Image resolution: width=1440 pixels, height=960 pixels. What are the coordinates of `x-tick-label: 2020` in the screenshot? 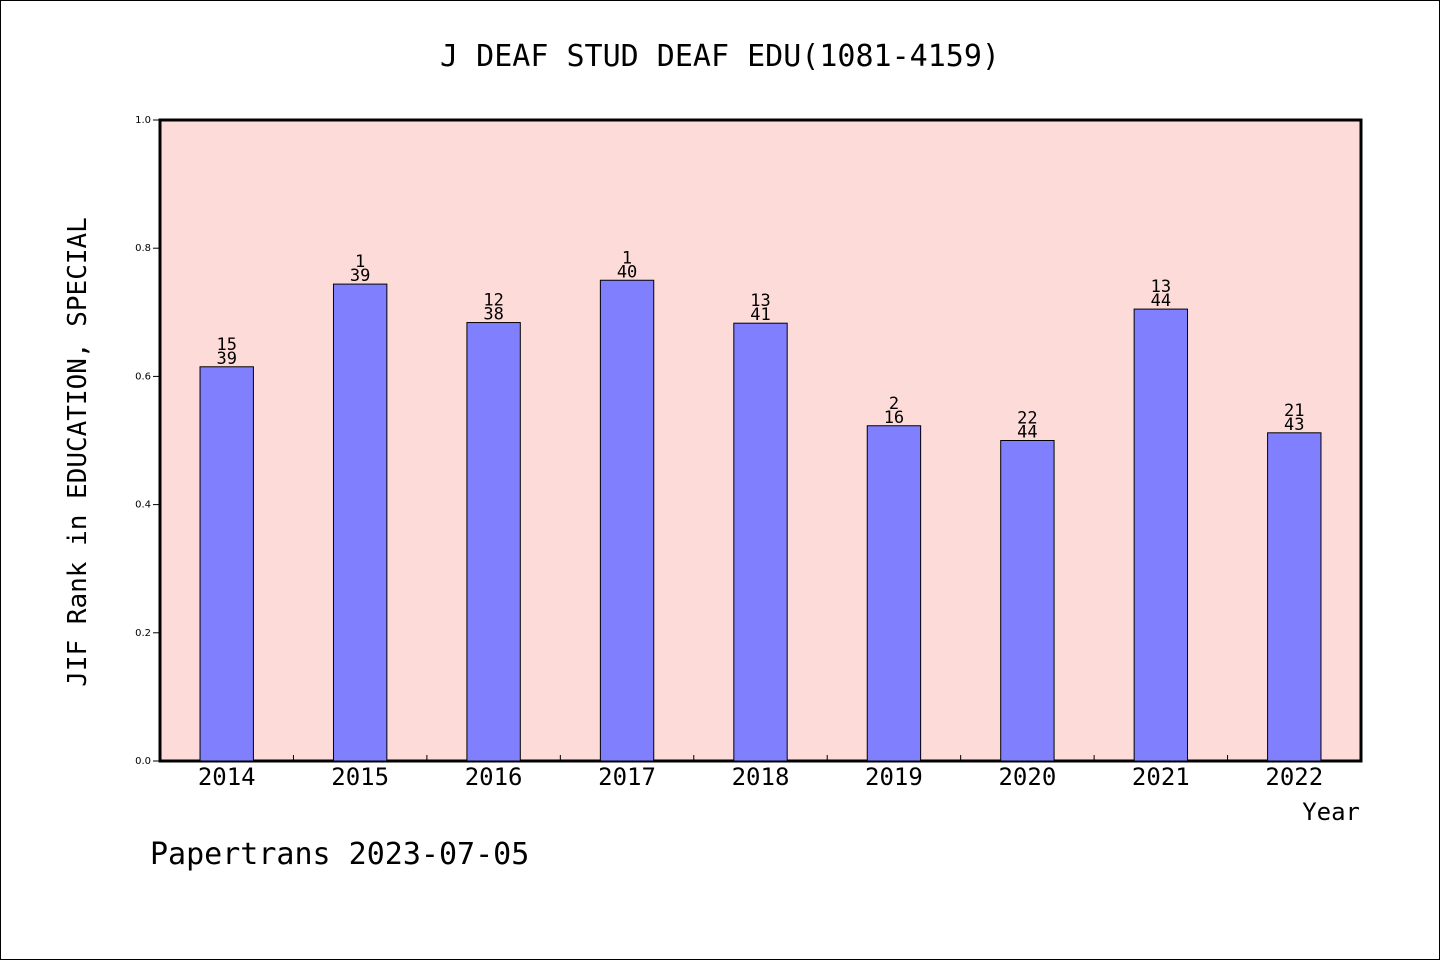 It's located at (1027, 777).